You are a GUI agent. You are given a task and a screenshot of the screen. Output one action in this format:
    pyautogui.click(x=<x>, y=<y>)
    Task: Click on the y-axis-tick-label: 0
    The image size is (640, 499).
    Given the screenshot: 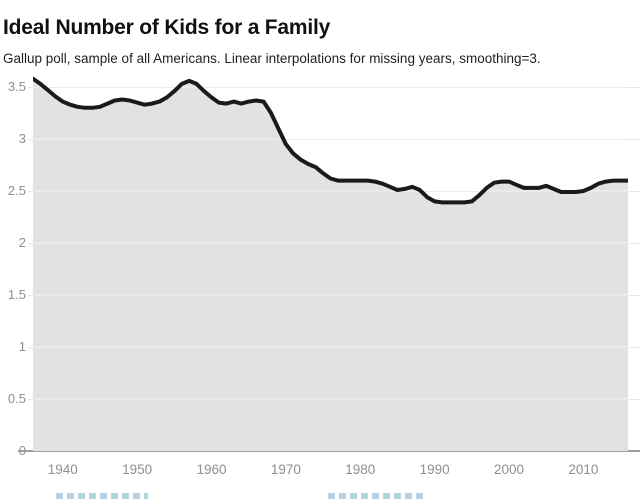 What is the action you would take?
    pyautogui.click(x=22, y=450)
    